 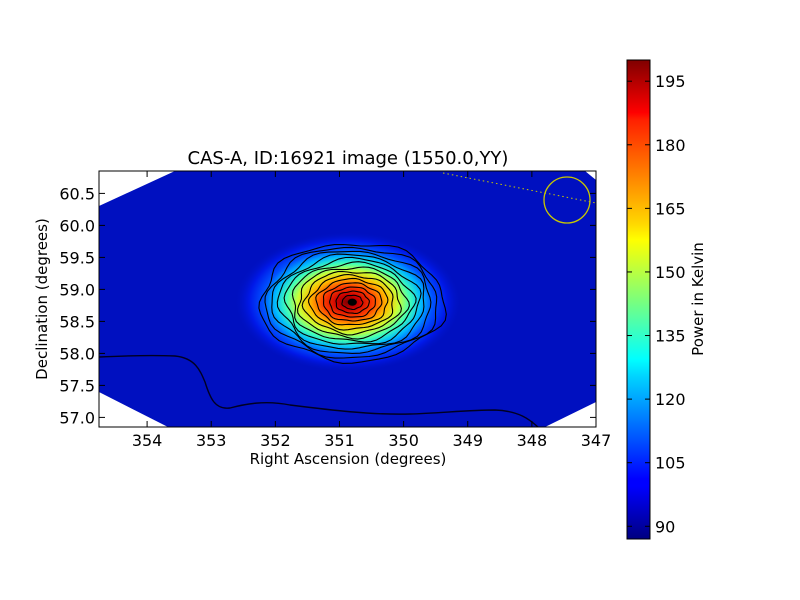 I want to click on x-tick-label: 352, so click(x=275, y=440).